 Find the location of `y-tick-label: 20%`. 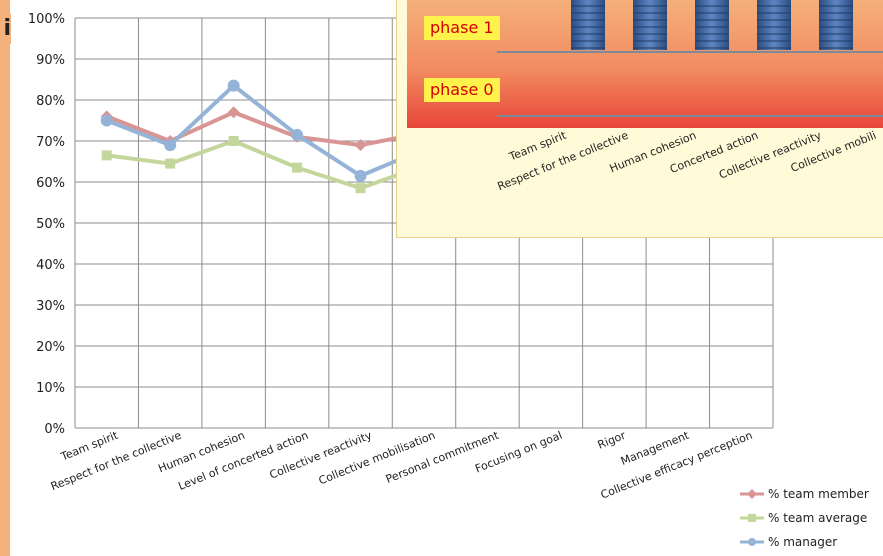

y-tick-label: 20% is located at coordinates (50, 347).